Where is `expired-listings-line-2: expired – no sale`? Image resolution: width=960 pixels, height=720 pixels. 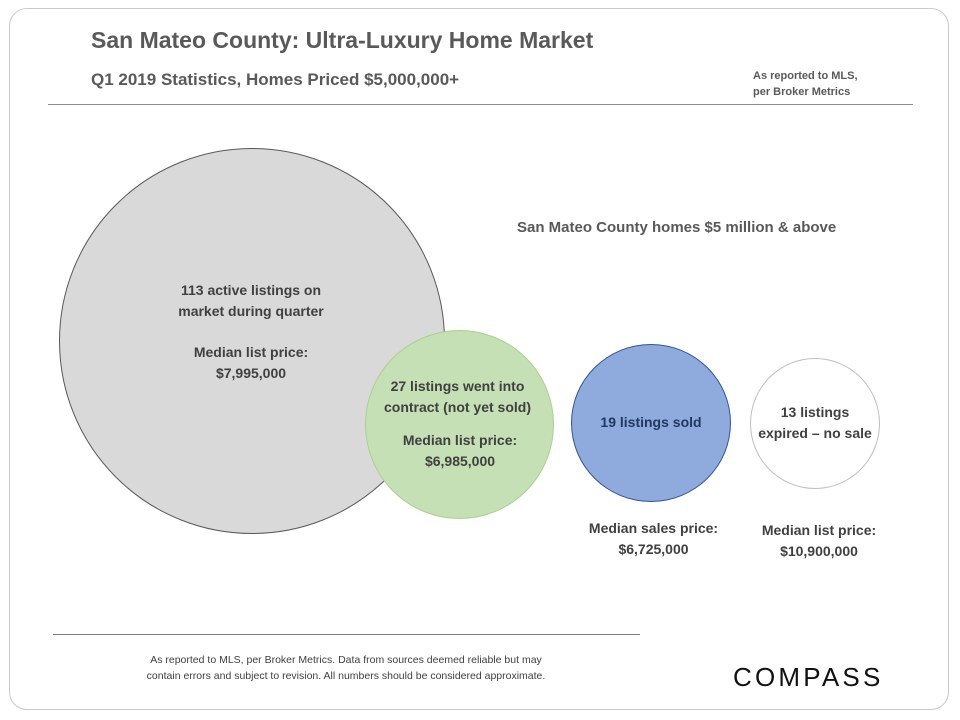
expired-listings-line-2: expired – no sale is located at coordinates (815, 433).